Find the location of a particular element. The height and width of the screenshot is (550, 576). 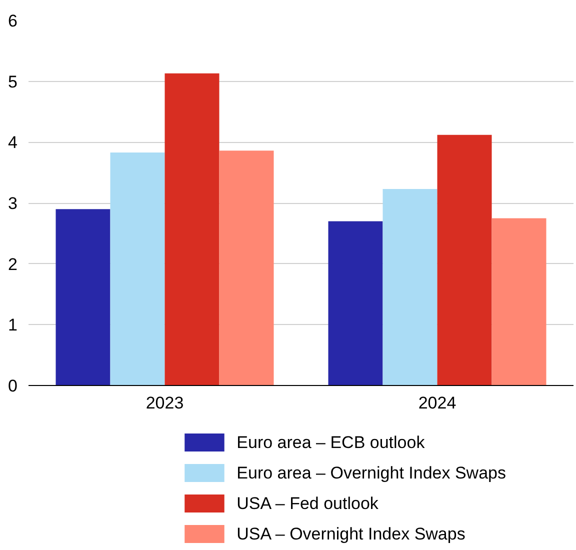

y-tick-label: 3 is located at coordinates (13, 203).